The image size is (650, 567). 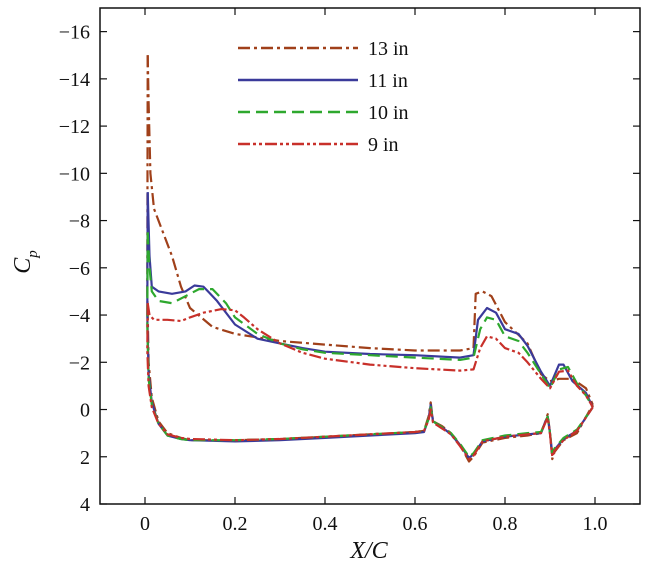 What do you see at coordinates (74, 127) in the screenshot?
I see `y-tick-label: −12` at bounding box center [74, 127].